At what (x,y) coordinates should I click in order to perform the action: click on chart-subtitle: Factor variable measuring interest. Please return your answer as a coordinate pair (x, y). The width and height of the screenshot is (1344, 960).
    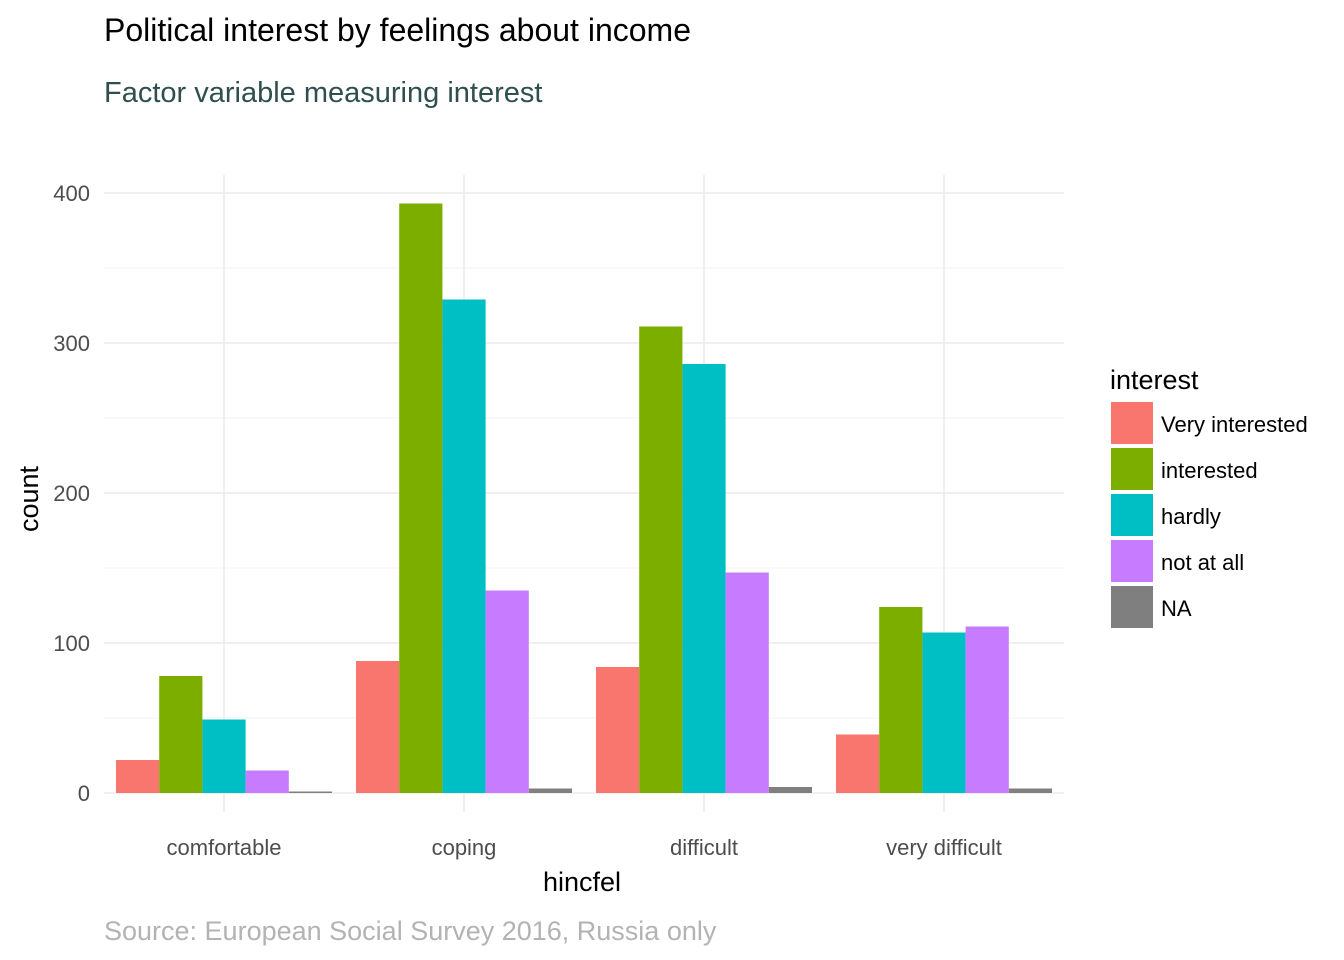
    Looking at the image, I should click on (323, 93).